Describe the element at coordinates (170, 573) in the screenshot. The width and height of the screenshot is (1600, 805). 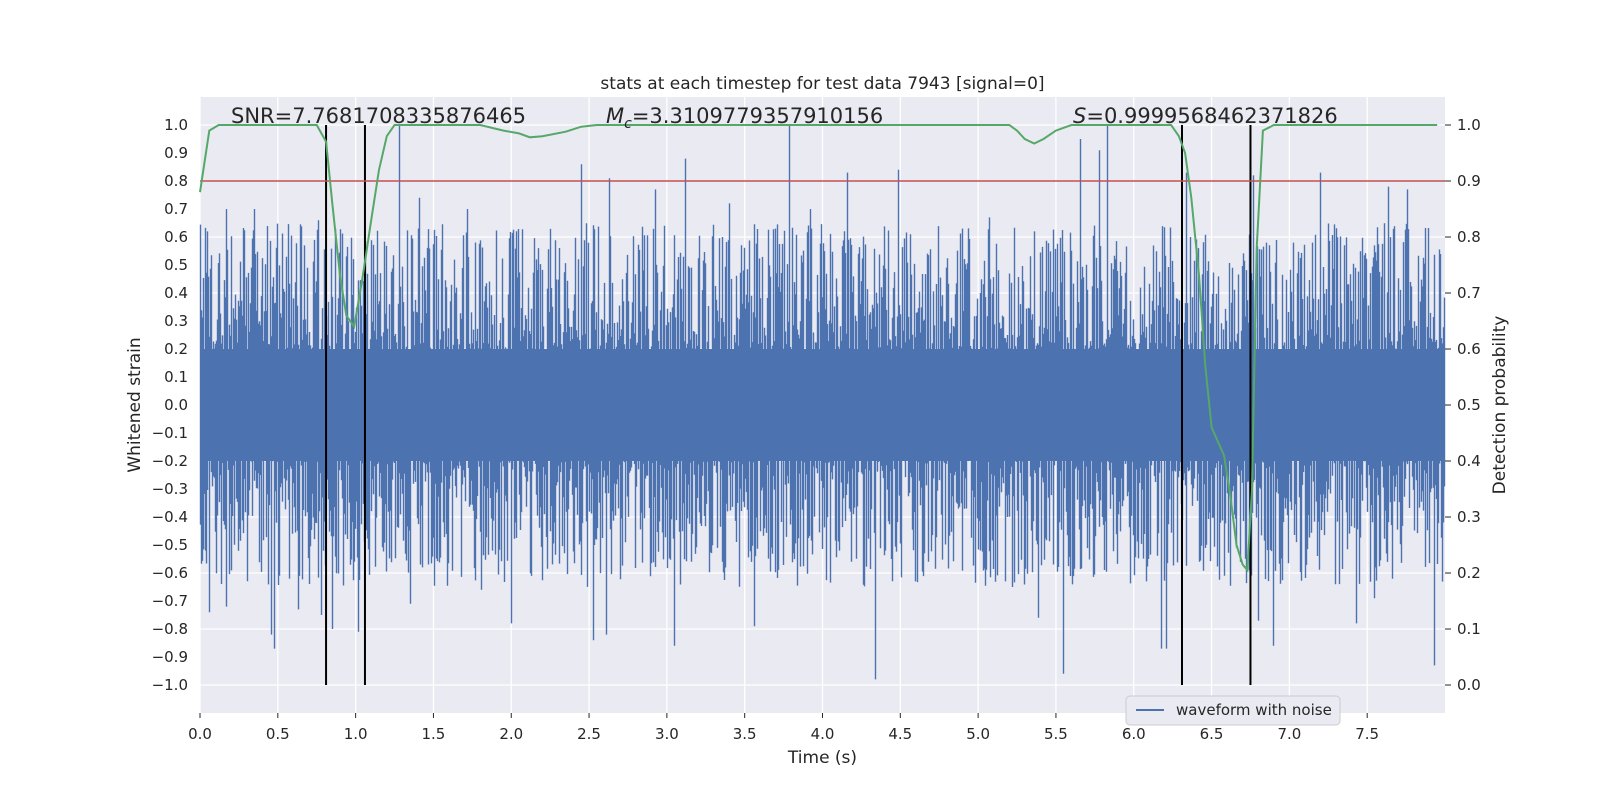
I see `y-left-tick-label: −0.6` at that location.